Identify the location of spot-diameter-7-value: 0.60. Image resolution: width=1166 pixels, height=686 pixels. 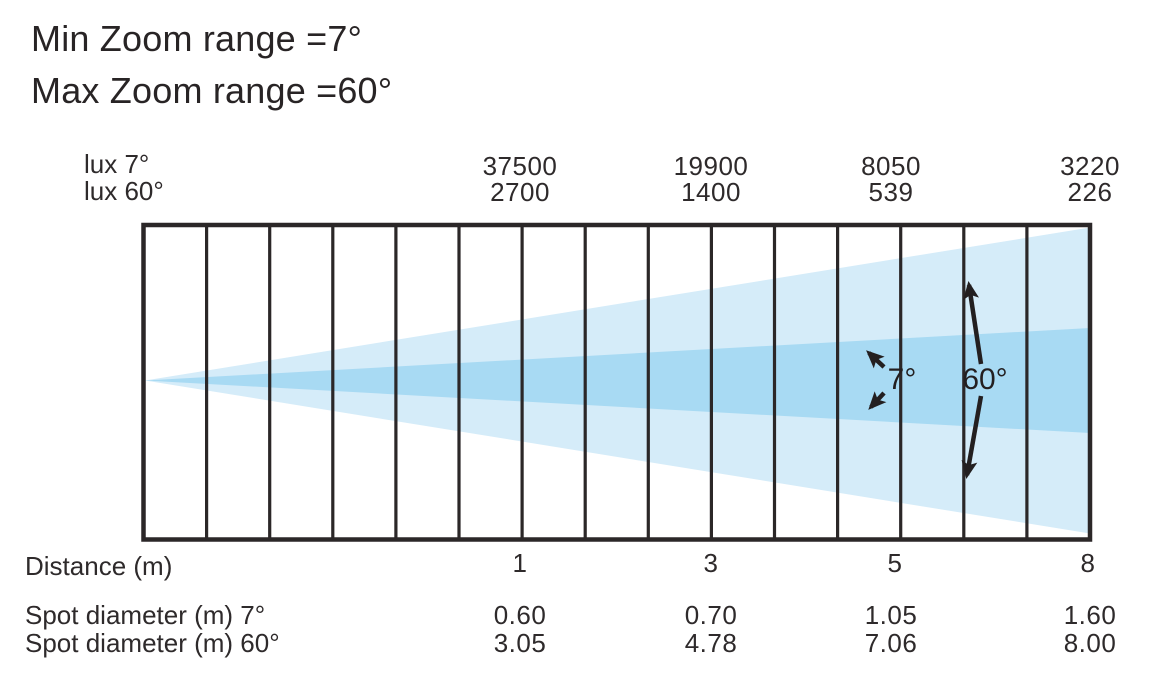
(520, 615).